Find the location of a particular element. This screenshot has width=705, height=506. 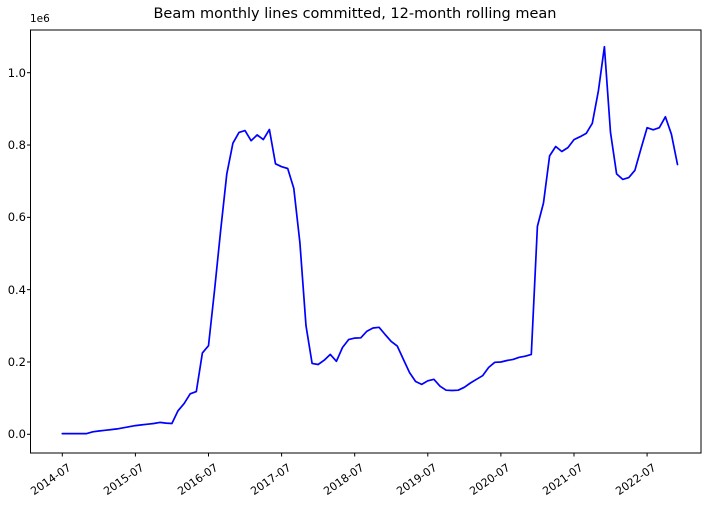

y-tick-label: 0.0 is located at coordinates (16, 434).